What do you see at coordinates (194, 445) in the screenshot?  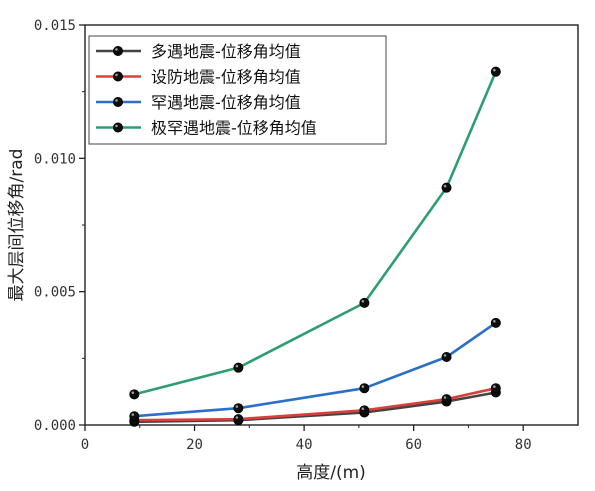 I see `x-tick-label: 20` at bounding box center [194, 445].